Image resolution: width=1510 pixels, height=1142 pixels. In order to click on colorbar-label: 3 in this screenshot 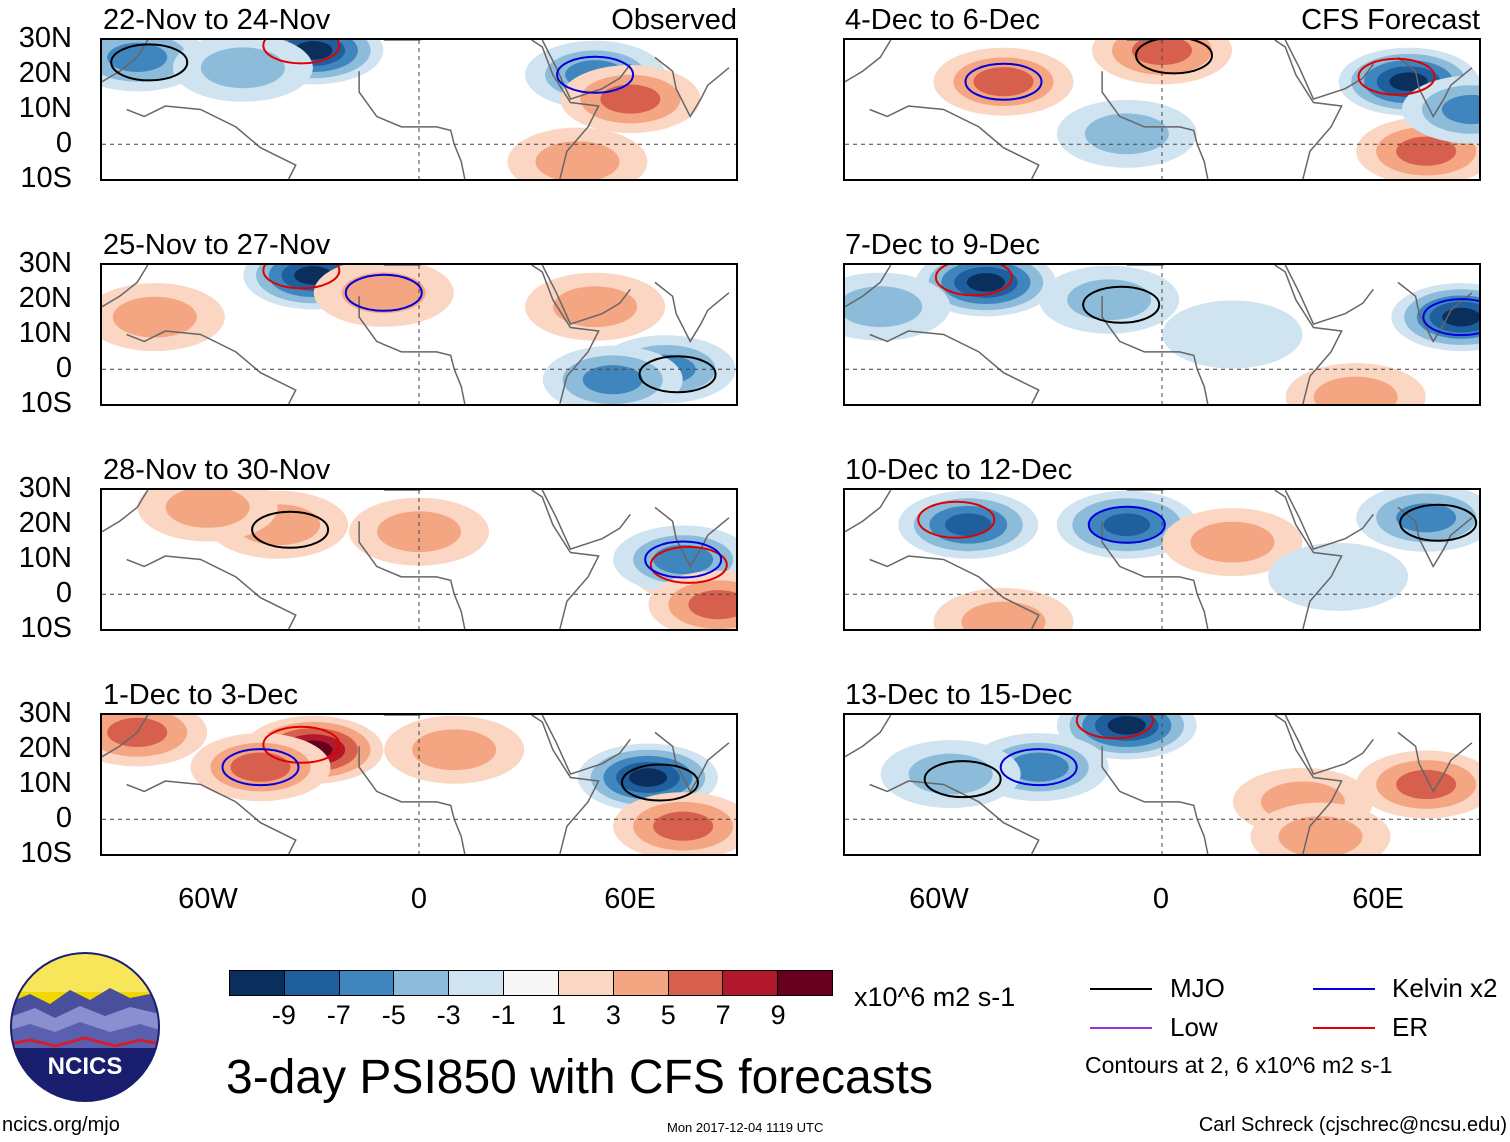, I will do `click(613, 1015)`.